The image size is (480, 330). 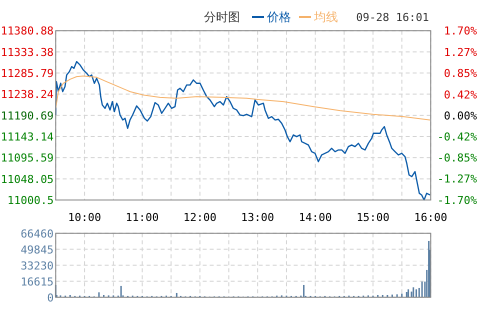 What do you see at coordinates (457, 158) in the screenshot?
I see `y2-tick-label: -0.85%` at bounding box center [457, 158].